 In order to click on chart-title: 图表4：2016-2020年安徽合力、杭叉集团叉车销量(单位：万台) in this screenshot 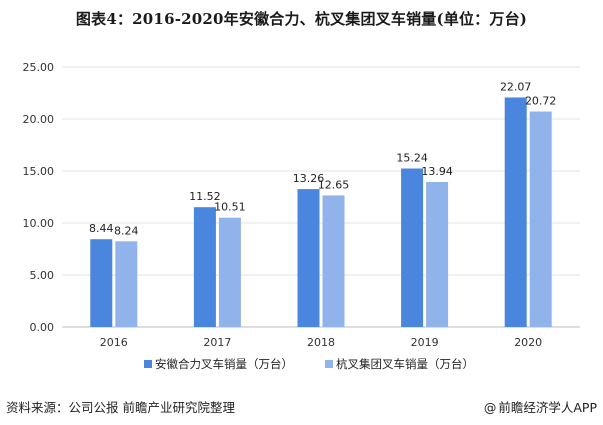, I will do `click(301, 19)`.